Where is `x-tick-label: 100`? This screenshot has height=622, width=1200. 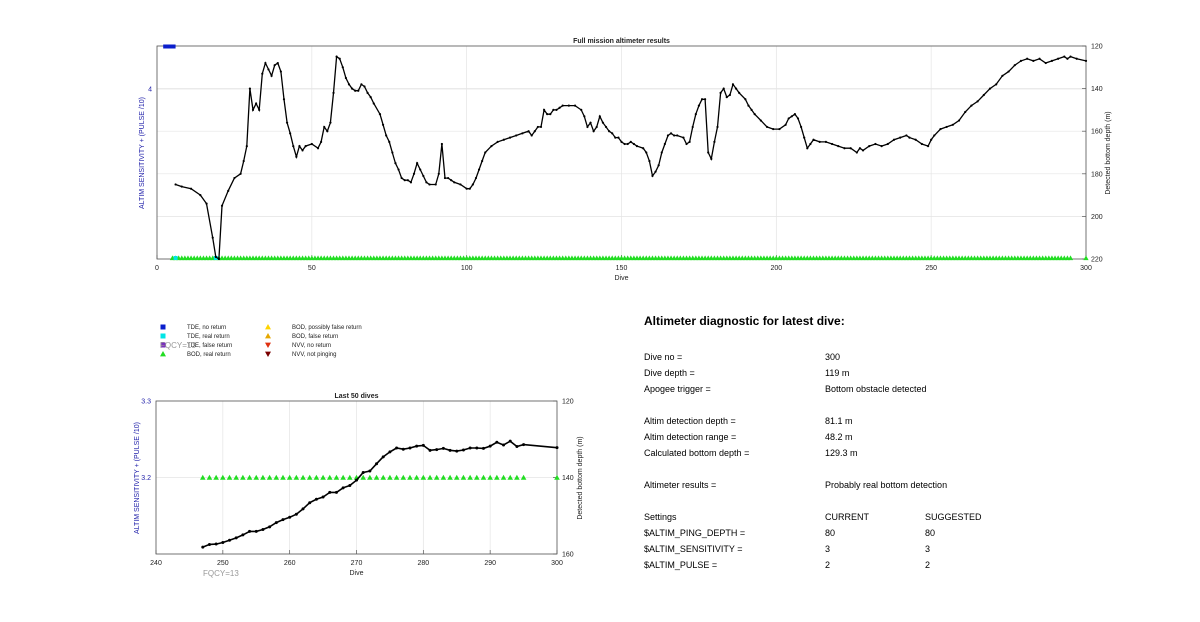 x-tick-label: 100 is located at coordinates (467, 268).